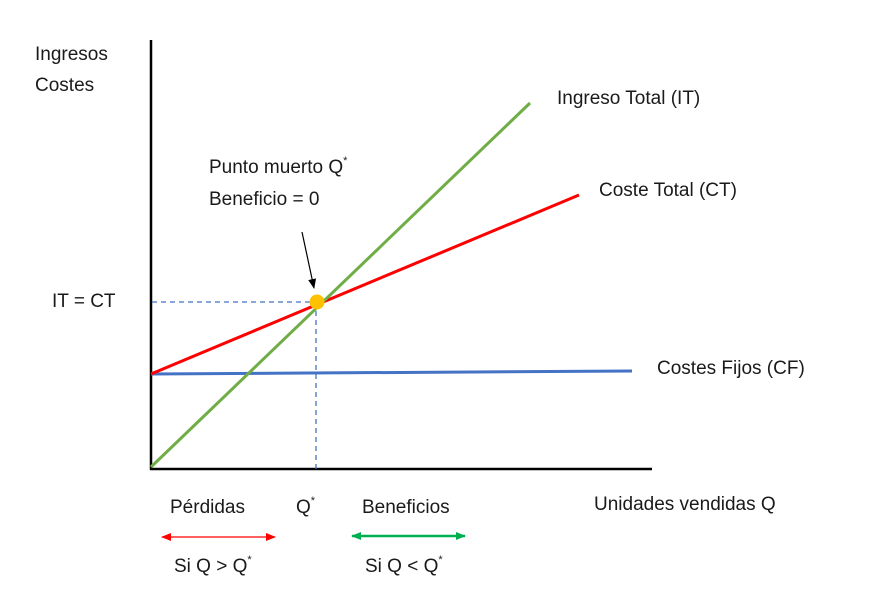 The image size is (874, 599). What do you see at coordinates (440, 560) in the screenshot?
I see `profits-condition-sup: *` at bounding box center [440, 560].